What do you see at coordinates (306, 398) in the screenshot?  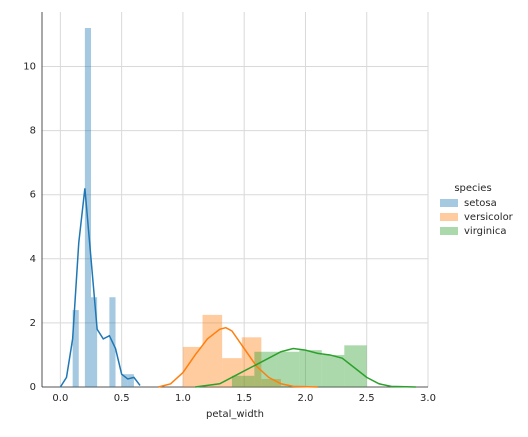 I see `x-tick-label: 2.0` at bounding box center [306, 398].